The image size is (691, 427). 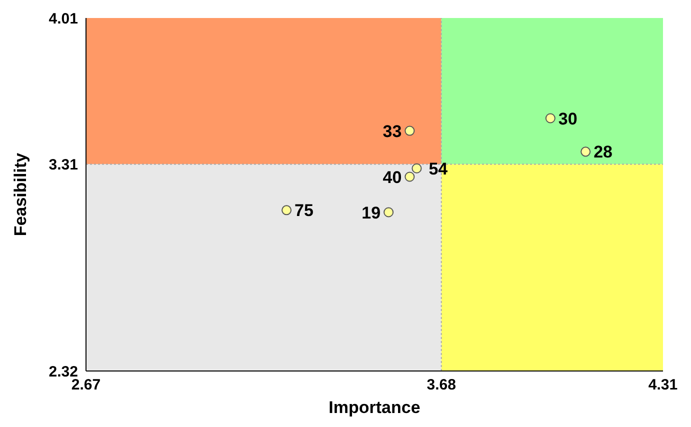 What do you see at coordinates (371, 212) in the screenshot?
I see `annotation: 19` at bounding box center [371, 212].